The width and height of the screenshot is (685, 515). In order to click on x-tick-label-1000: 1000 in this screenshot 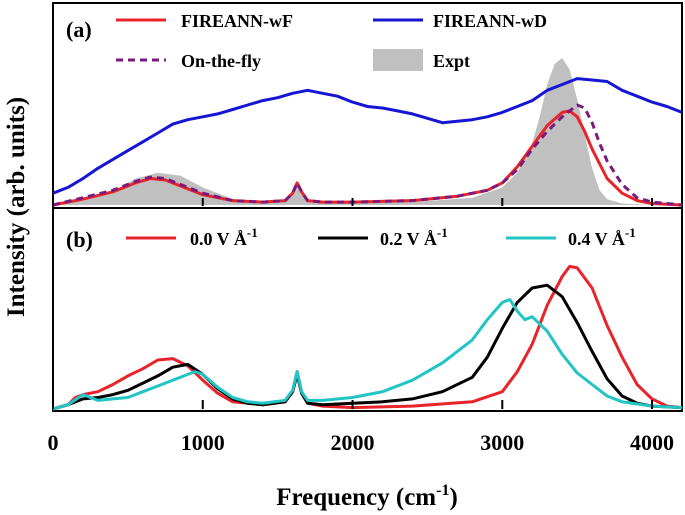, I will do `click(203, 442)`.